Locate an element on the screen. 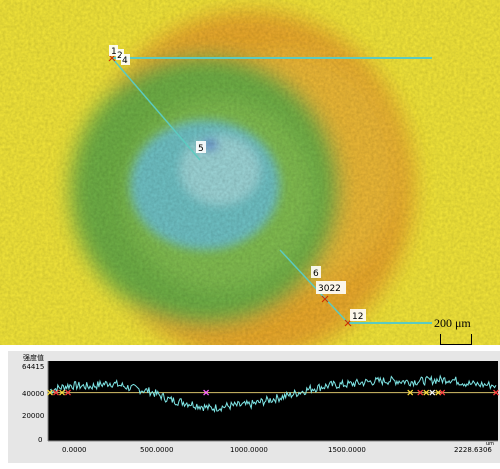 Image resolution: width=500 pixels, height=469 pixels. profile-line-diagonal-lower is located at coordinates (314, 286).